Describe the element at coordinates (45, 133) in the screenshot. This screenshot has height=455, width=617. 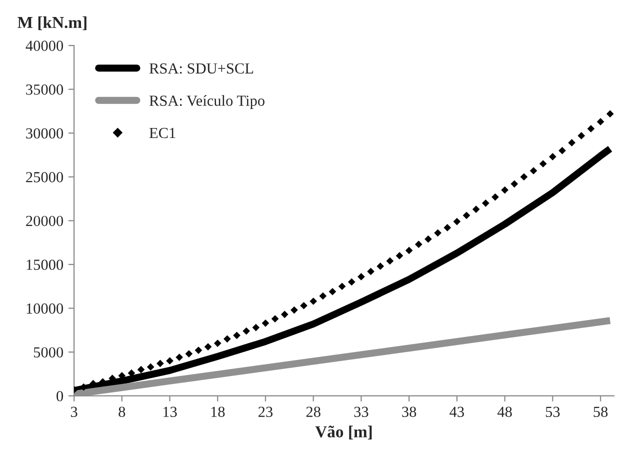
I see `y-tick-label: 30000` at that location.